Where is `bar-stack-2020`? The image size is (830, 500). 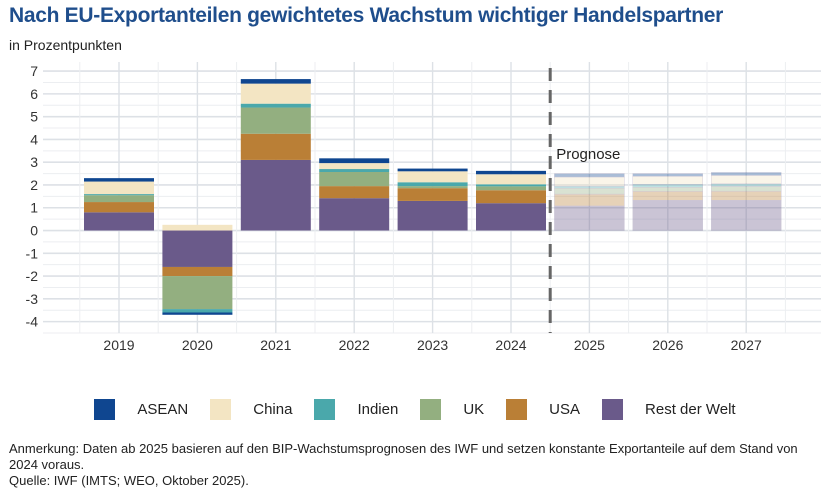 bar-stack-2020 is located at coordinates (197, 269).